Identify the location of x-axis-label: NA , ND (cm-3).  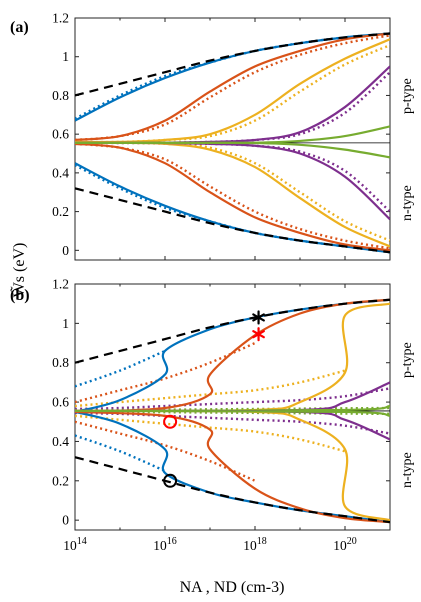
(232, 587).